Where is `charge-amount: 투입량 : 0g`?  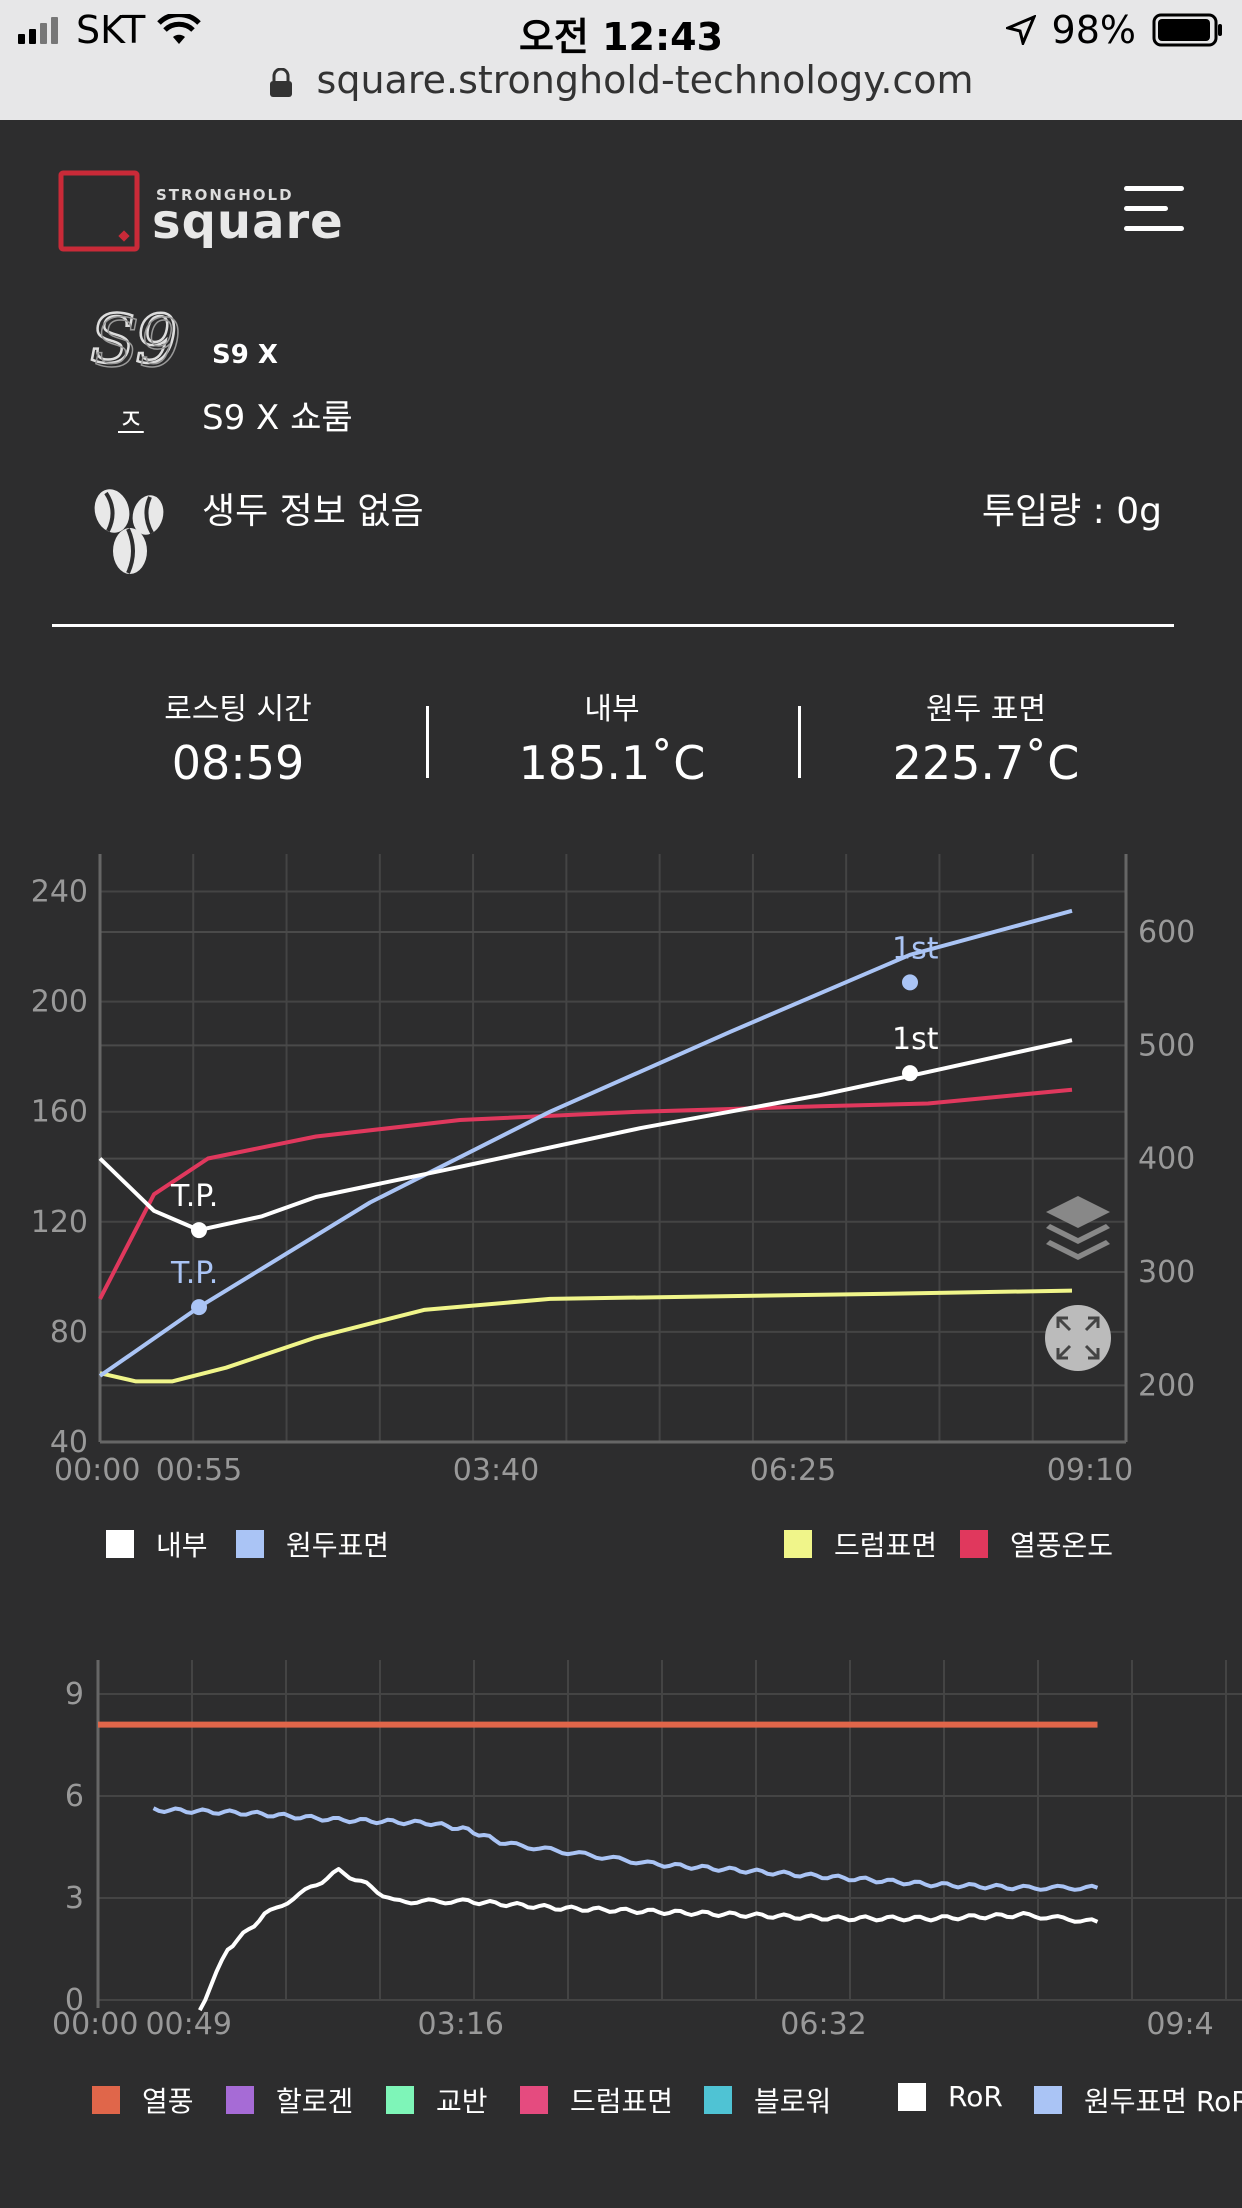 charge-amount: 투입량 : 0g is located at coordinates (1071, 511).